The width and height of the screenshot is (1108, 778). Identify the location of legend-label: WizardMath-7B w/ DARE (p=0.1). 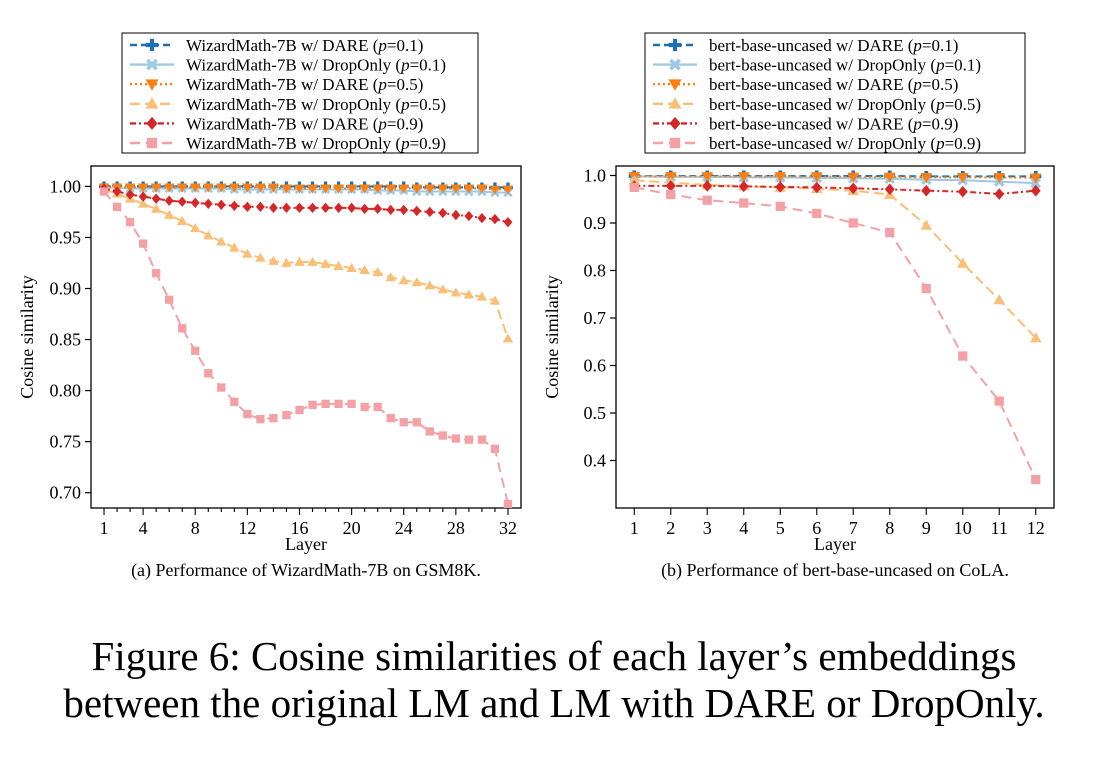
(304, 45).